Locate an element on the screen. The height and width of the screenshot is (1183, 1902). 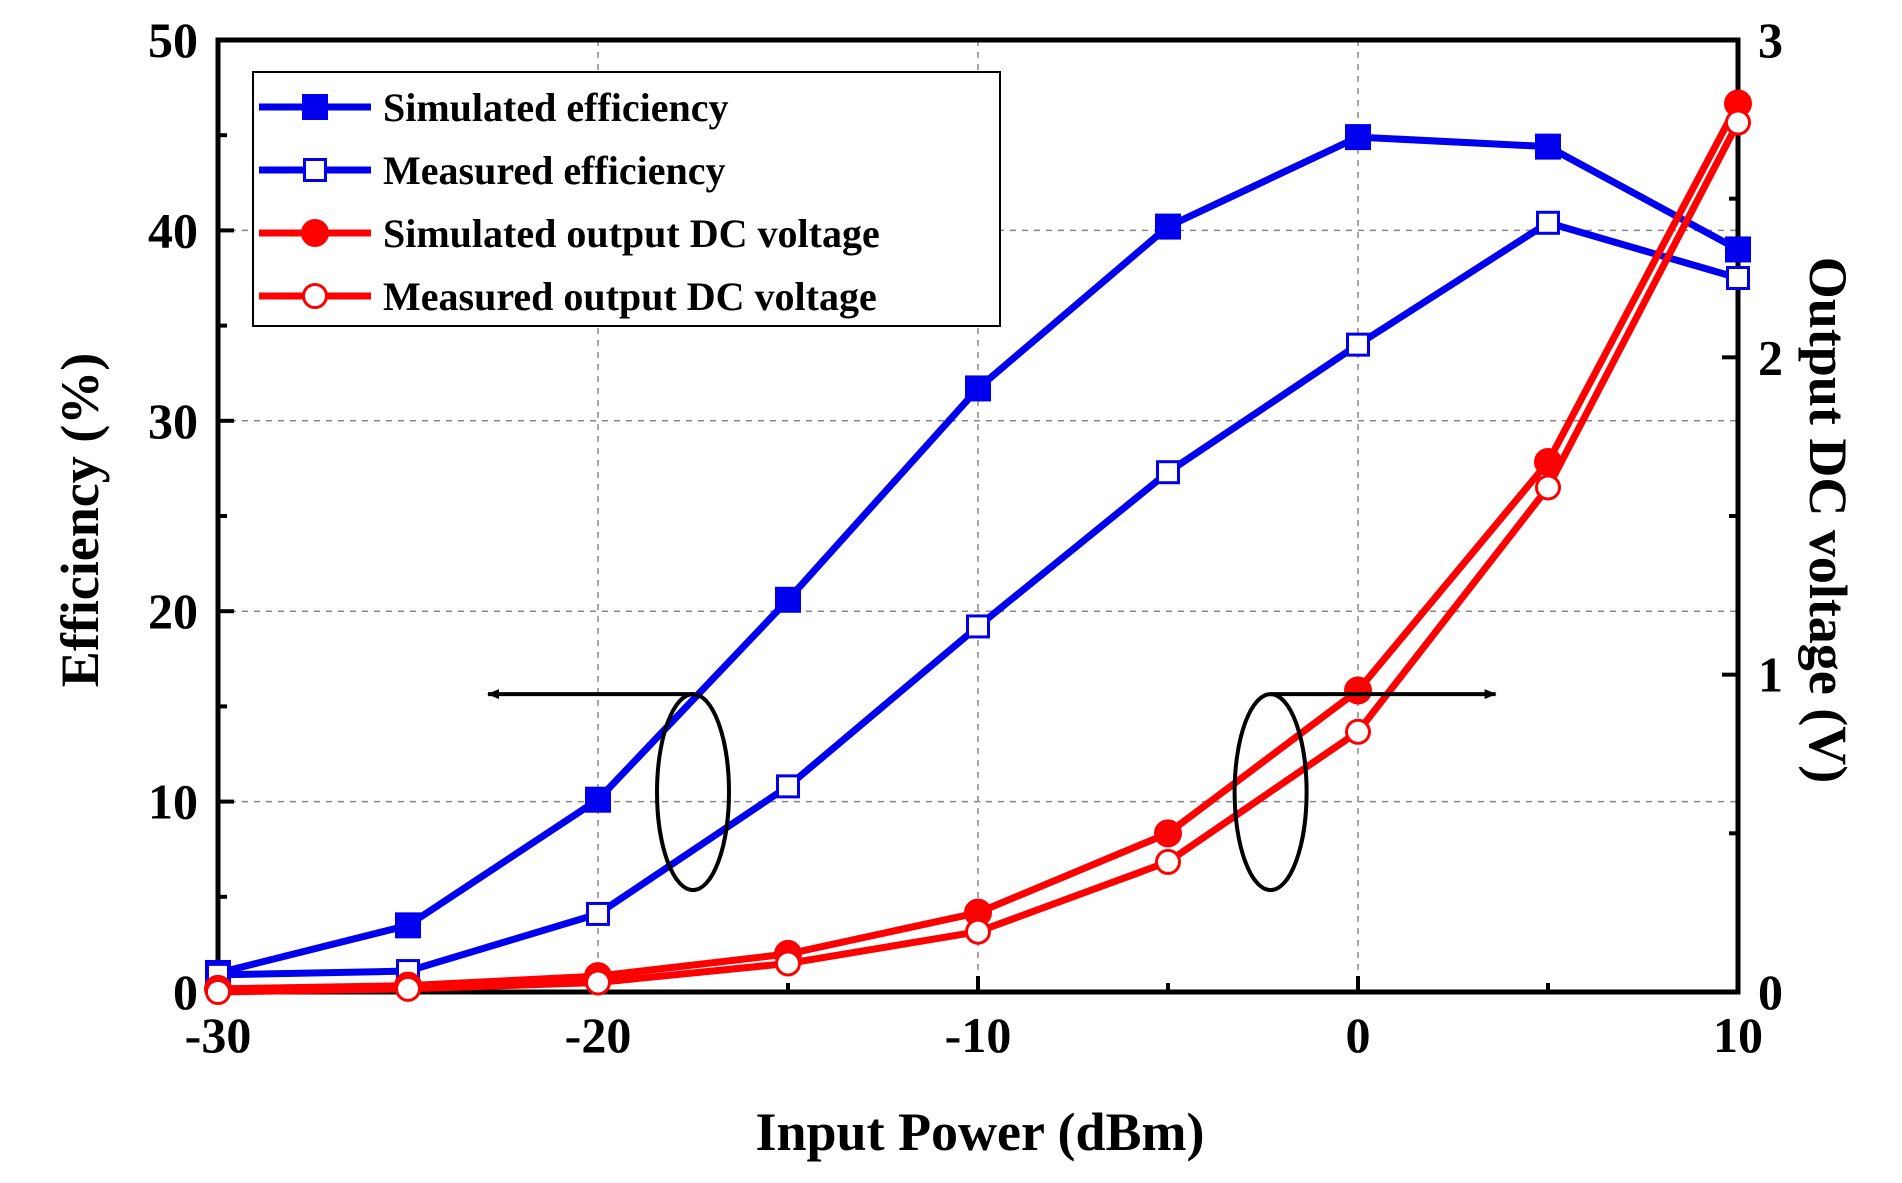
y-tick-label: 0 is located at coordinates (185, 992).